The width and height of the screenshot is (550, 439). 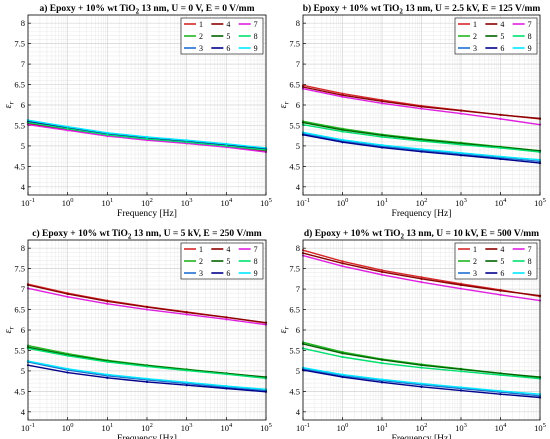 What do you see at coordinates (294, 85) in the screenshot?
I see `y-tick-label: 6.5` at bounding box center [294, 85].